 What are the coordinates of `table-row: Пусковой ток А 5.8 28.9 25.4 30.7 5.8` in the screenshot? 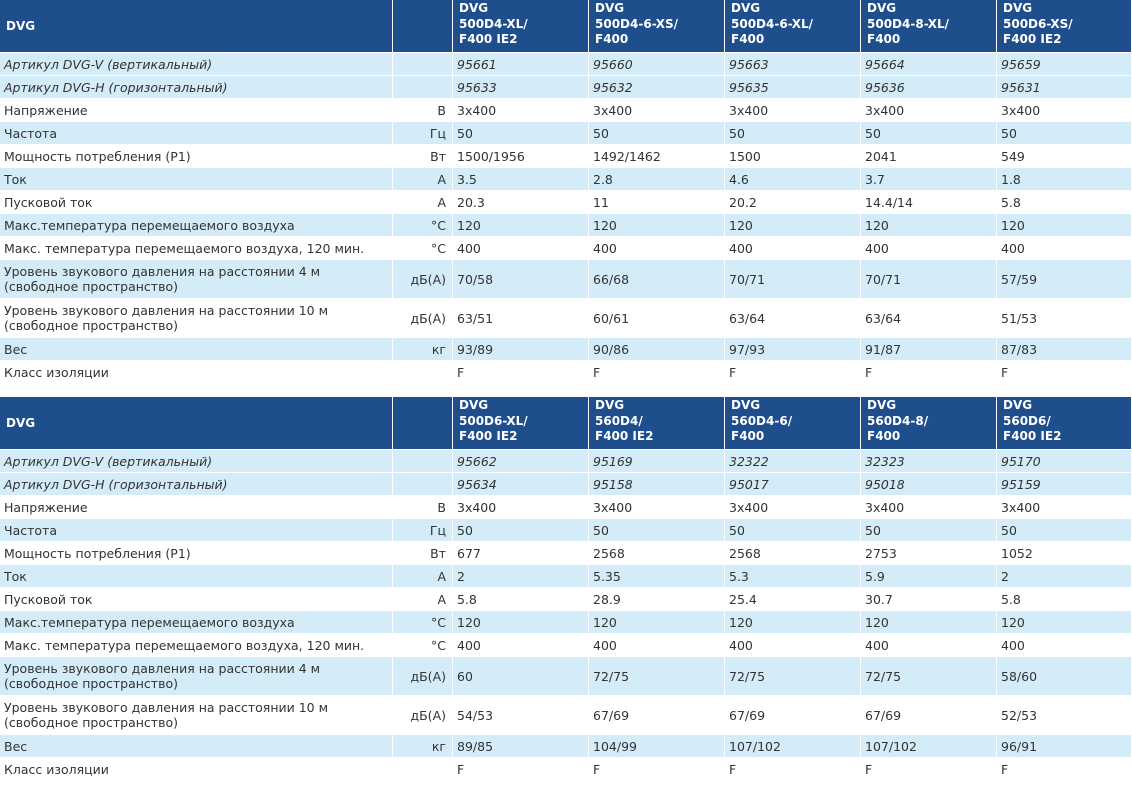 It's located at (566, 599).